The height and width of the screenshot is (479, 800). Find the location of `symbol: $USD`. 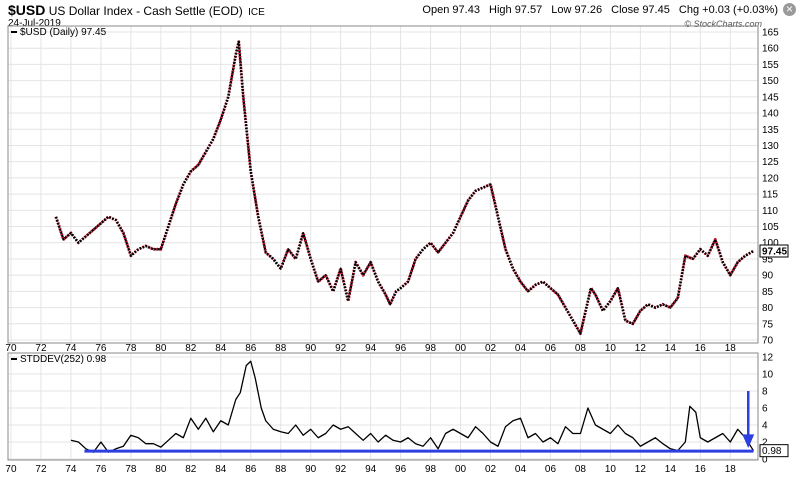

symbol: $USD is located at coordinates (27, 10).